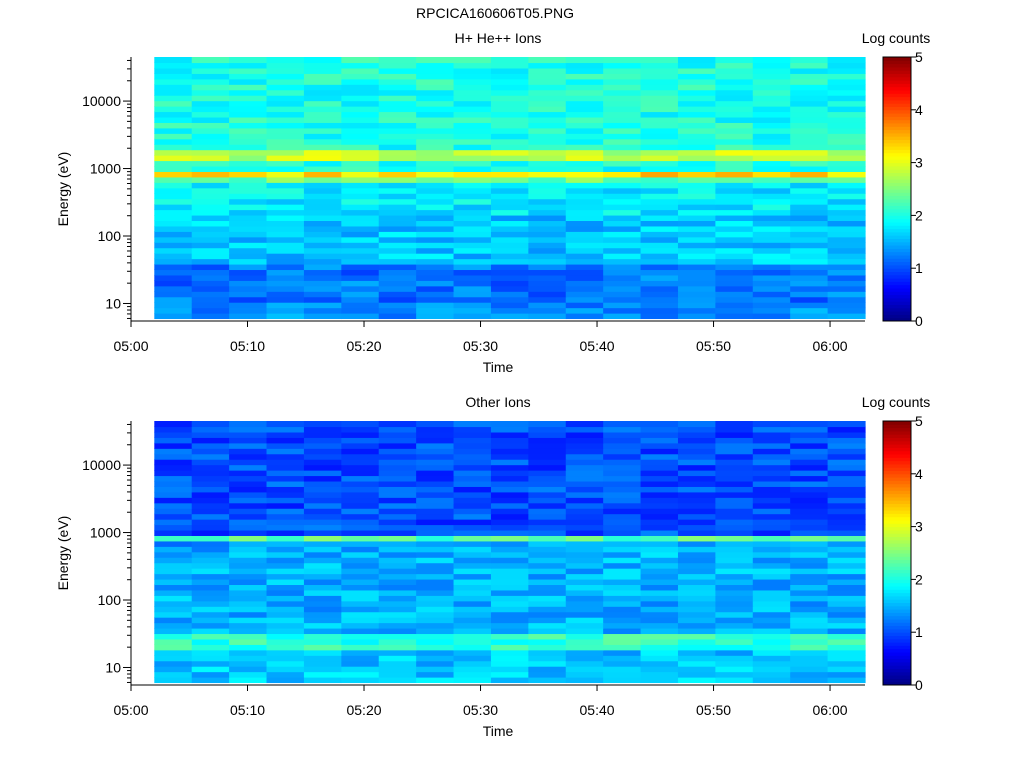  I want to click on x-tick-label: 05:50, so click(713, 346).